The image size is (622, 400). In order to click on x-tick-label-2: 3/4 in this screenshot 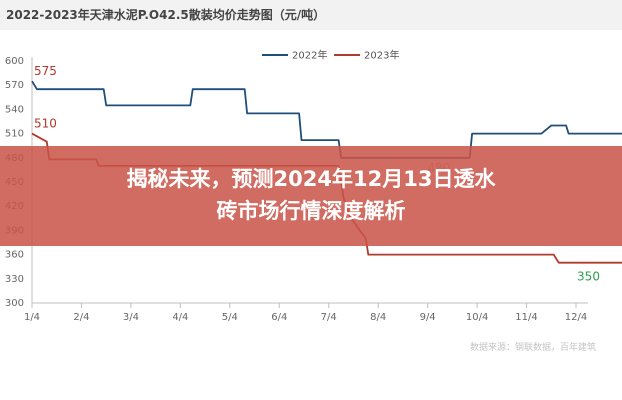, I will do `click(131, 317)`.